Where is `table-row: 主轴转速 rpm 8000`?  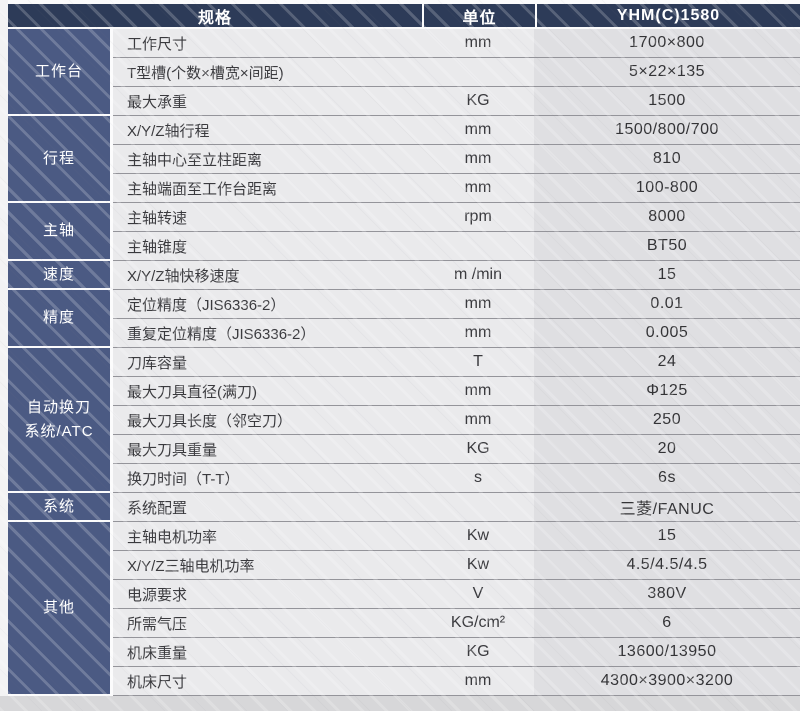
table-row: 主轴转速 rpm 8000 is located at coordinates (456, 217).